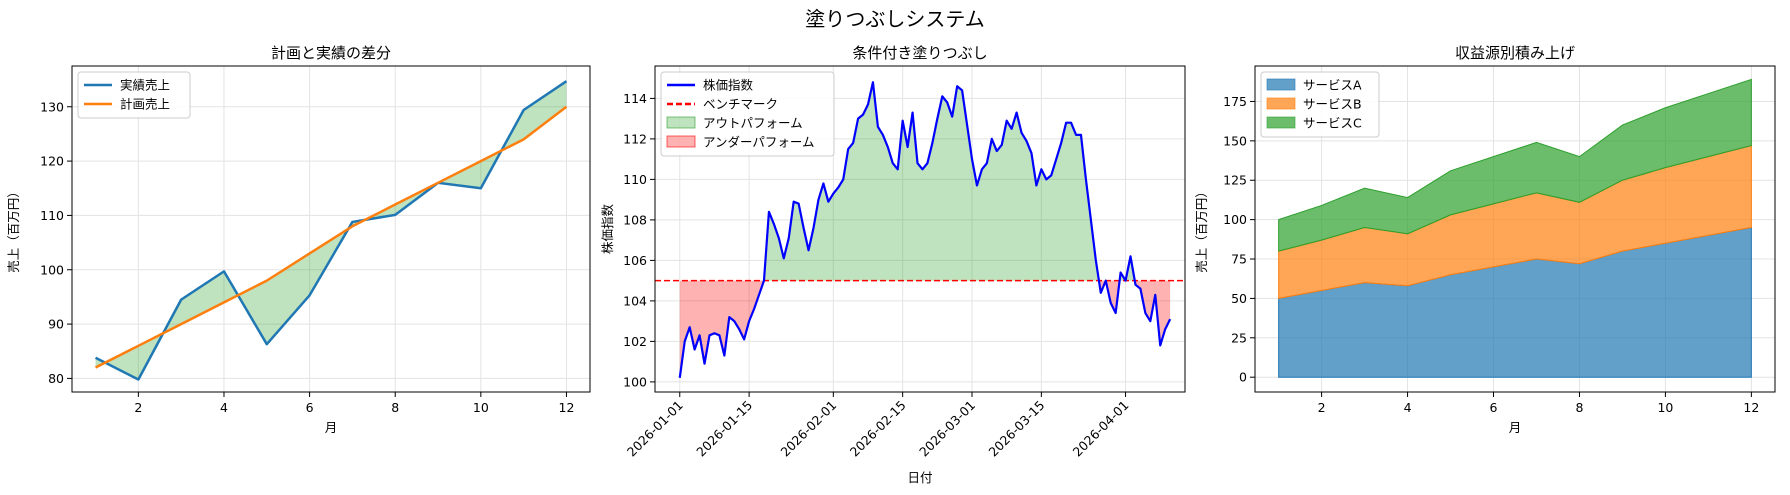 The height and width of the screenshot is (495, 1790). I want to click on y-tick-label: 80, so click(56, 378).